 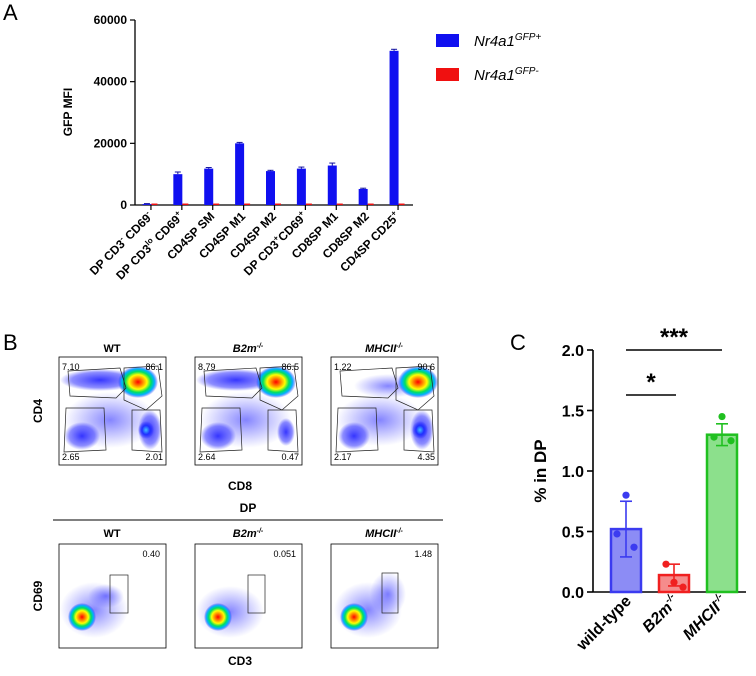 What do you see at coordinates (722, 513) in the screenshot?
I see `panel-c-bar` at bounding box center [722, 513].